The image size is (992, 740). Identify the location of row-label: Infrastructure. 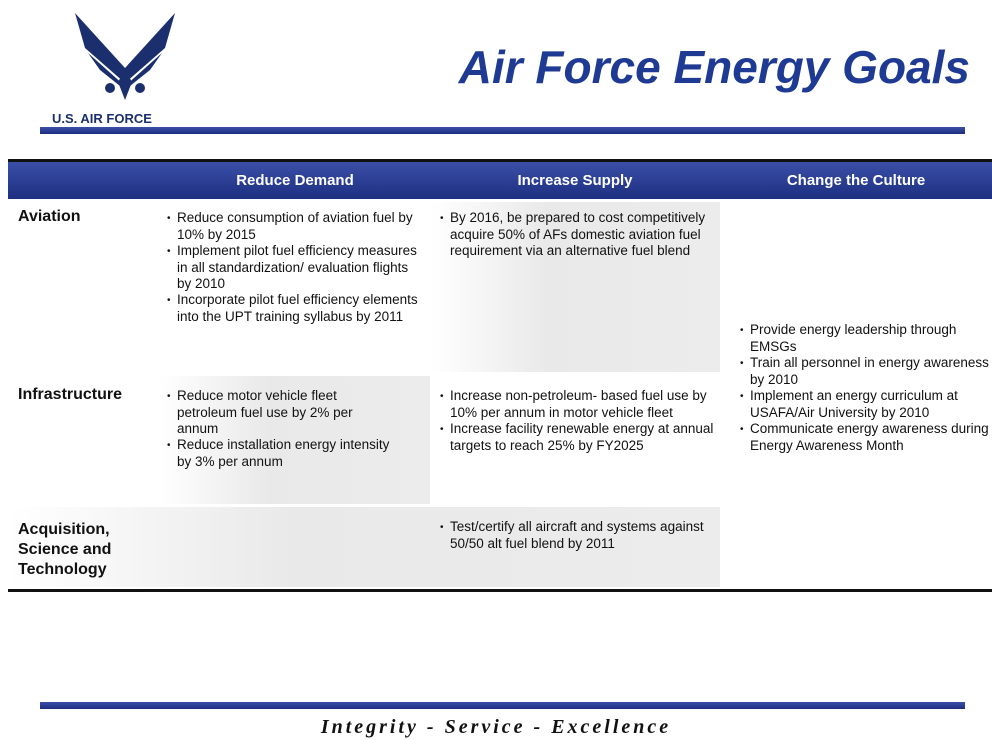
(70, 394).